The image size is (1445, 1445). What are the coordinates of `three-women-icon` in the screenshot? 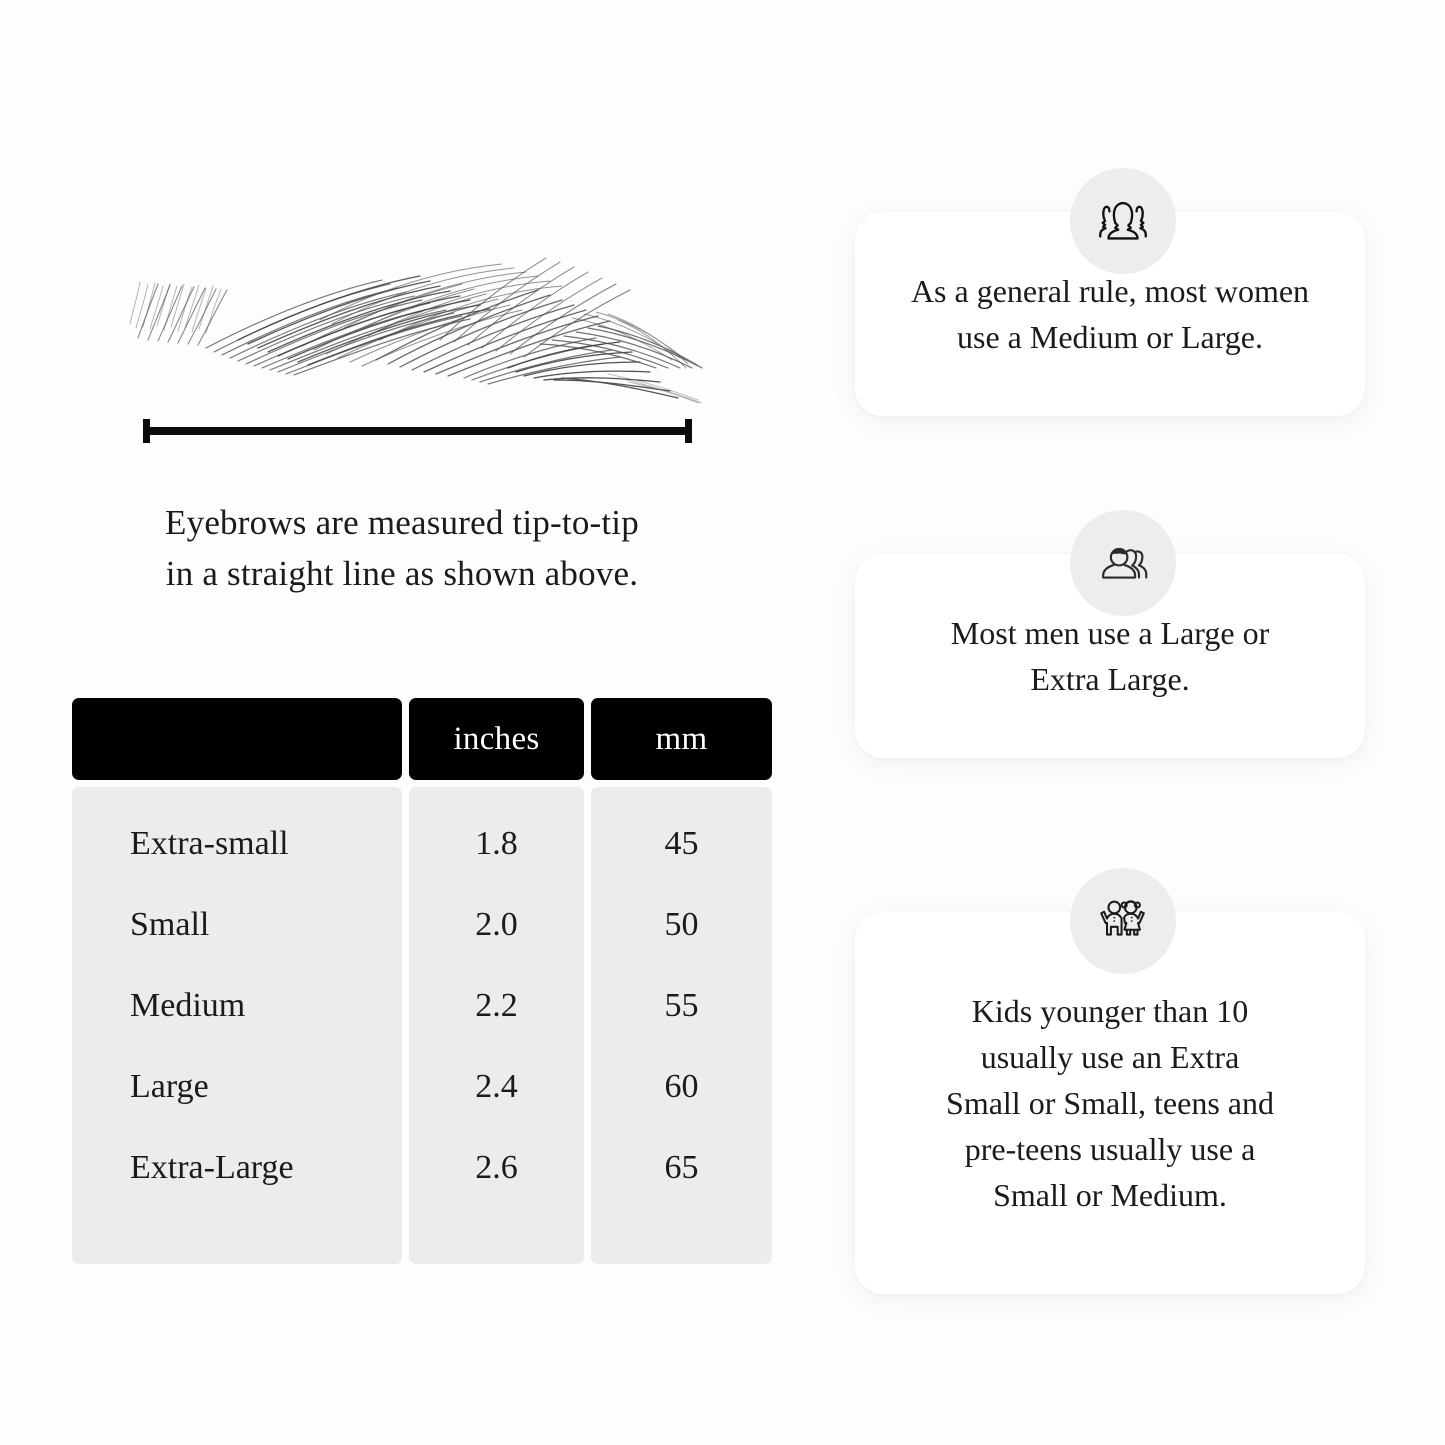 It's located at (1122, 221).